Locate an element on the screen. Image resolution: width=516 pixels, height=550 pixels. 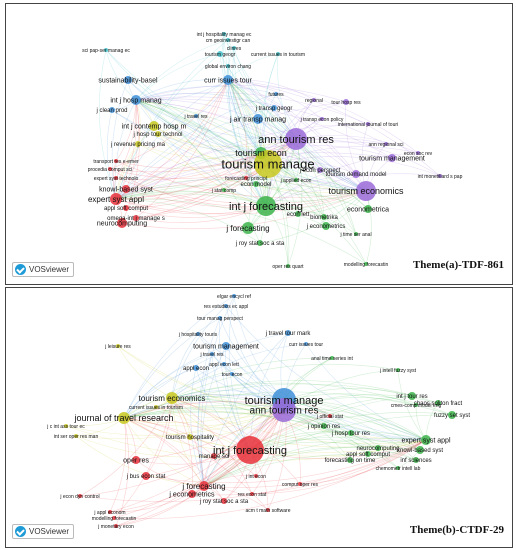
node-res-estudios-ec-appl is located at coordinates (226, 306).